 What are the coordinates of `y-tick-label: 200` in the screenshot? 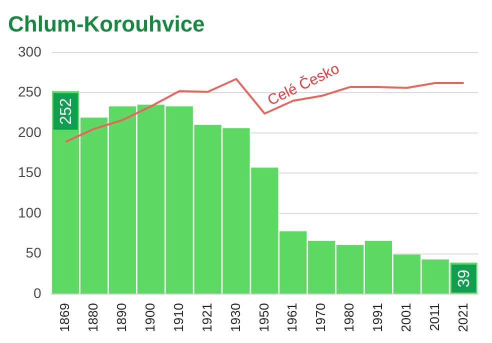 It's located at (30, 132).